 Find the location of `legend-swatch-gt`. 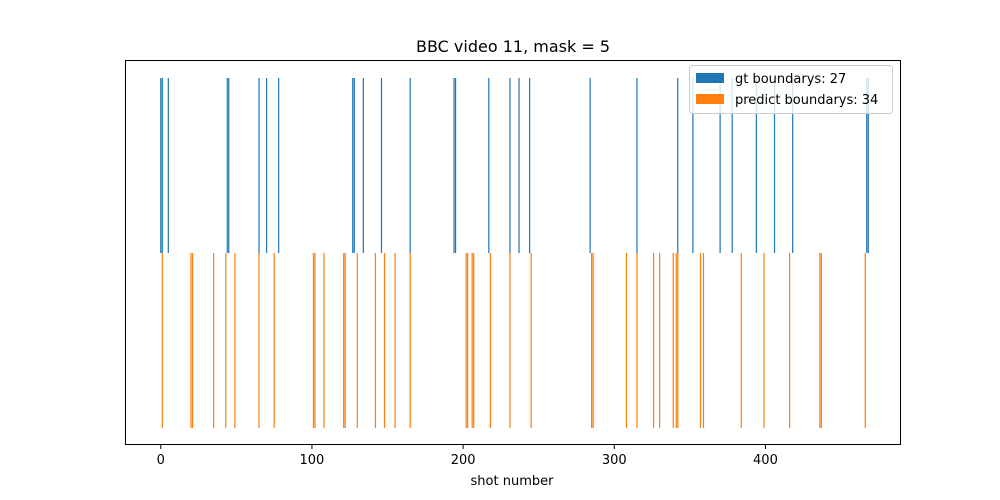

legend-swatch-gt is located at coordinates (710, 78).